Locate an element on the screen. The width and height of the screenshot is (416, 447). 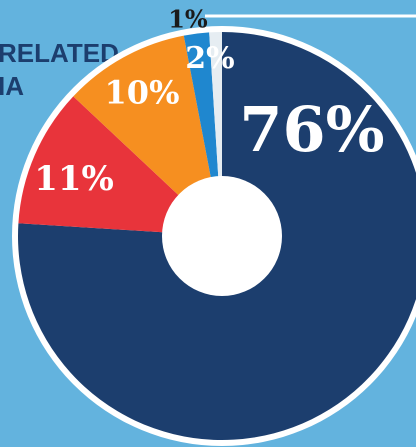
title-line: RELATED is located at coordinates (59, 53).